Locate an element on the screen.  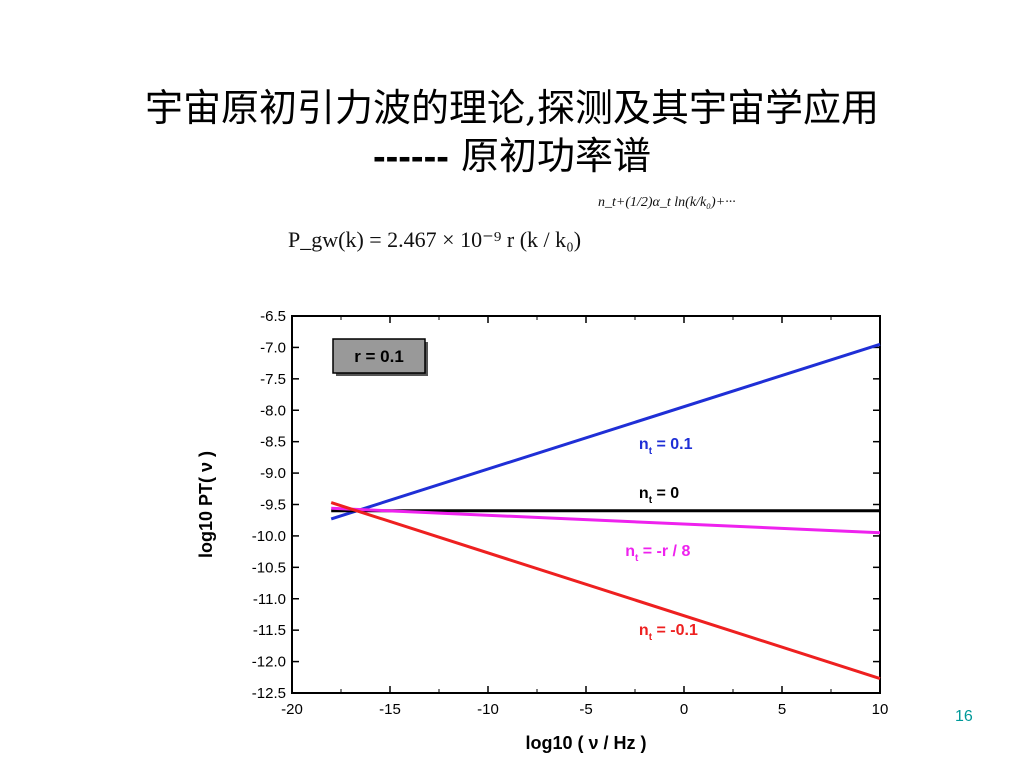
y-tick-label: -8.5 is located at coordinates (273, 442).